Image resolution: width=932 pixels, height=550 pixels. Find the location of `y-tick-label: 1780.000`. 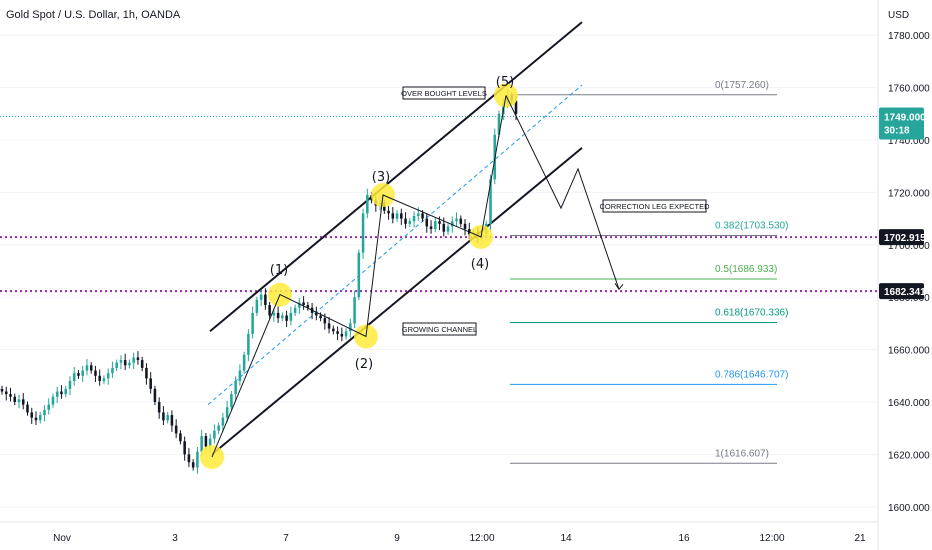

y-tick-label: 1780.000 is located at coordinates (909, 36).